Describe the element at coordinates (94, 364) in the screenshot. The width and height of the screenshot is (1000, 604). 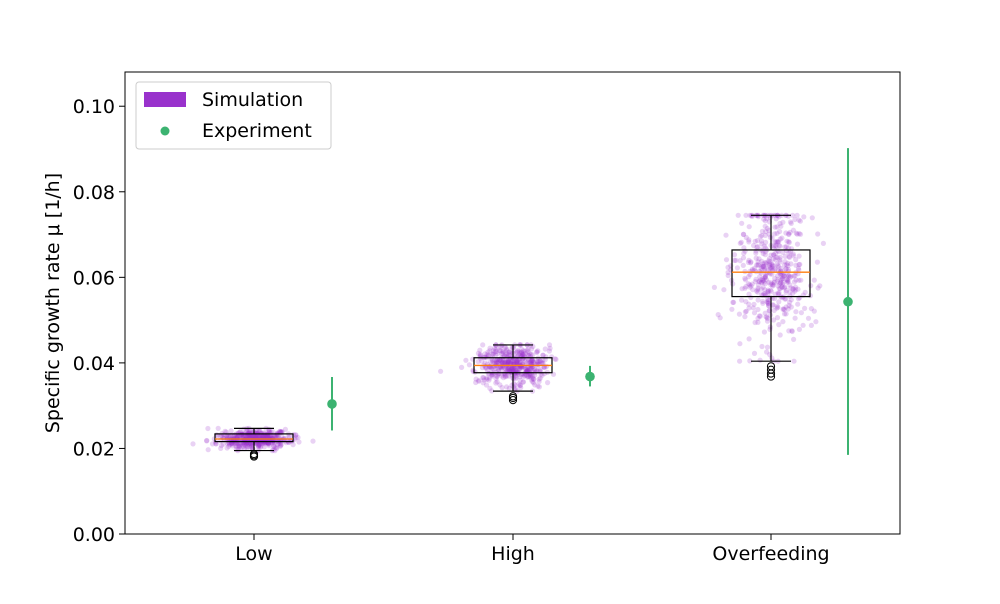
I see `y-tick-label: 0.04` at that location.